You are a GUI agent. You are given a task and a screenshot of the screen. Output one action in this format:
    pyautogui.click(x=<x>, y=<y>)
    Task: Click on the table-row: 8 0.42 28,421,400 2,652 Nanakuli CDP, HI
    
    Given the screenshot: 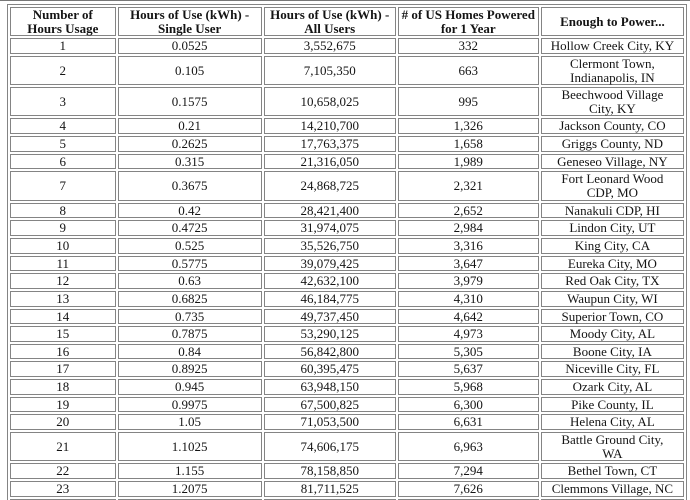 What is the action you would take?
    pyautogui.click(x=347, y=210)
    